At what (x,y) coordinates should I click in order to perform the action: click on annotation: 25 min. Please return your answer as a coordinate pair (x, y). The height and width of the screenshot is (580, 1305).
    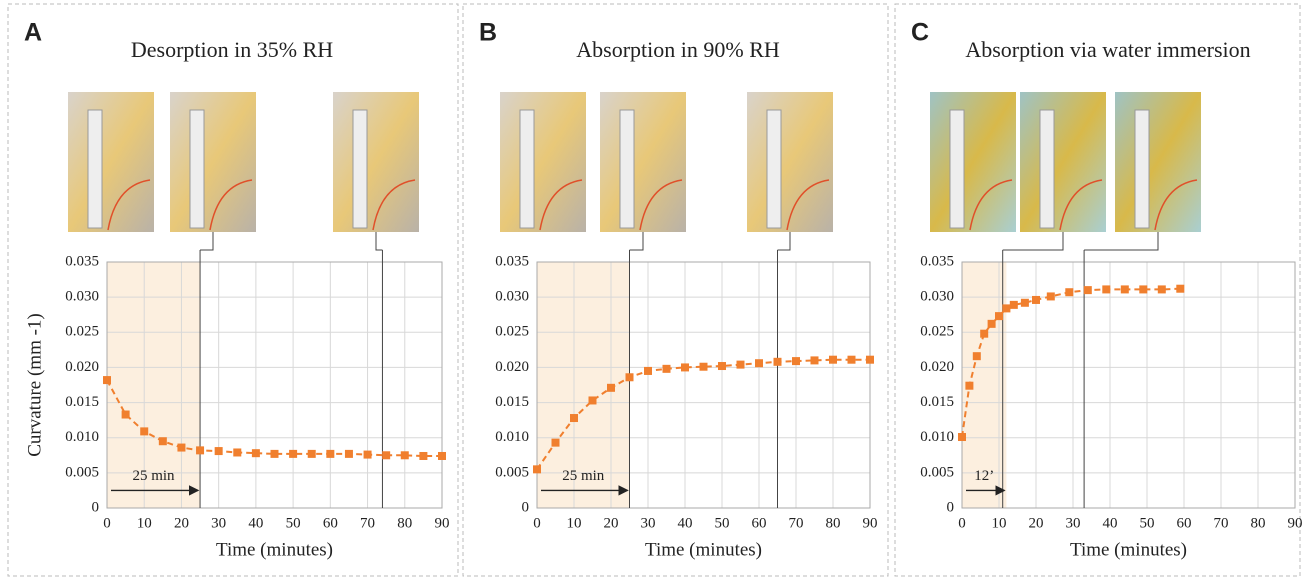
    Looking at the image, I should click on (583, 476).